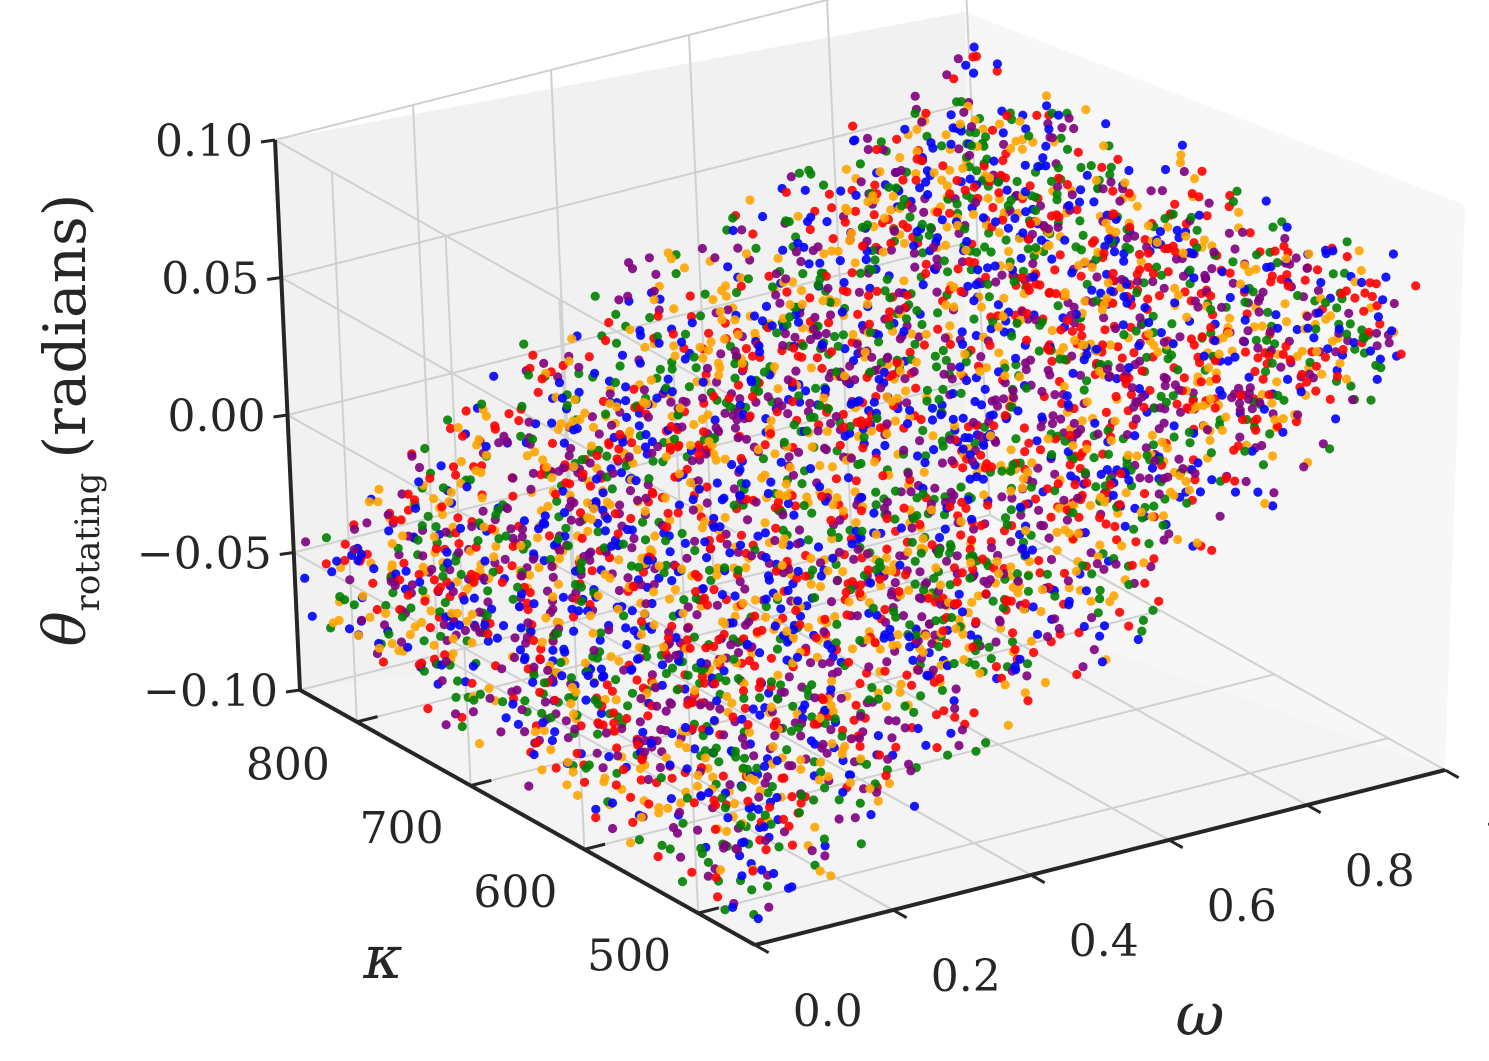 This screenshot has height=1061, width=1489. I want to click on omega-tick-label: 1.0, so click(1486, 836).